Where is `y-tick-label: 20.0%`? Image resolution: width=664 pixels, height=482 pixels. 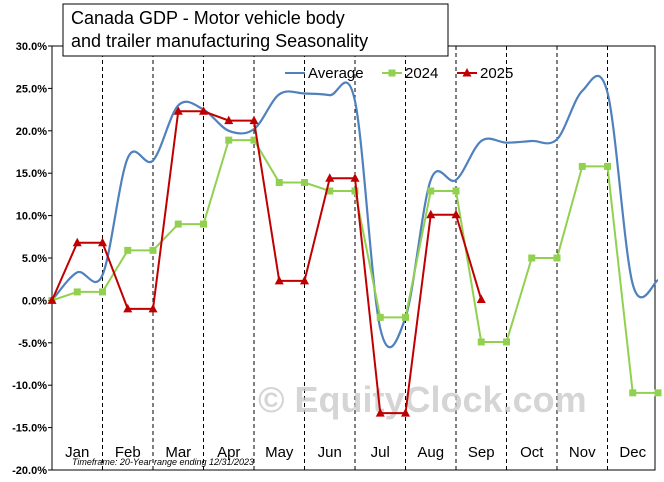 y-tick-label: 20.0% is located at coordinates (31, 132).